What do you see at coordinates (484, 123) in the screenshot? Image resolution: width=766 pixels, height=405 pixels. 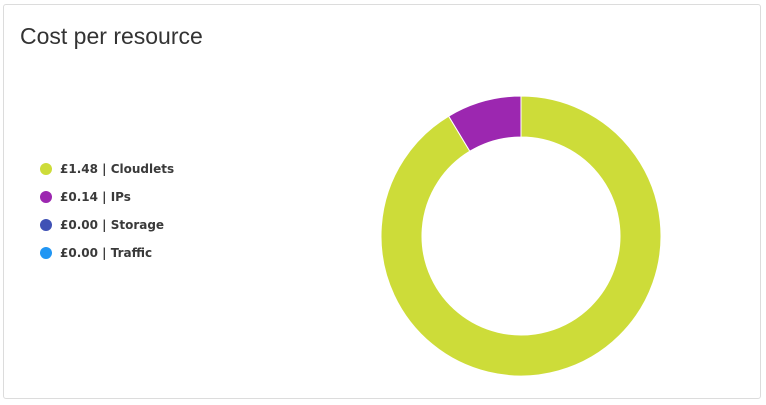 I see `donut-slice-ips` at bounding box center [484, 123].